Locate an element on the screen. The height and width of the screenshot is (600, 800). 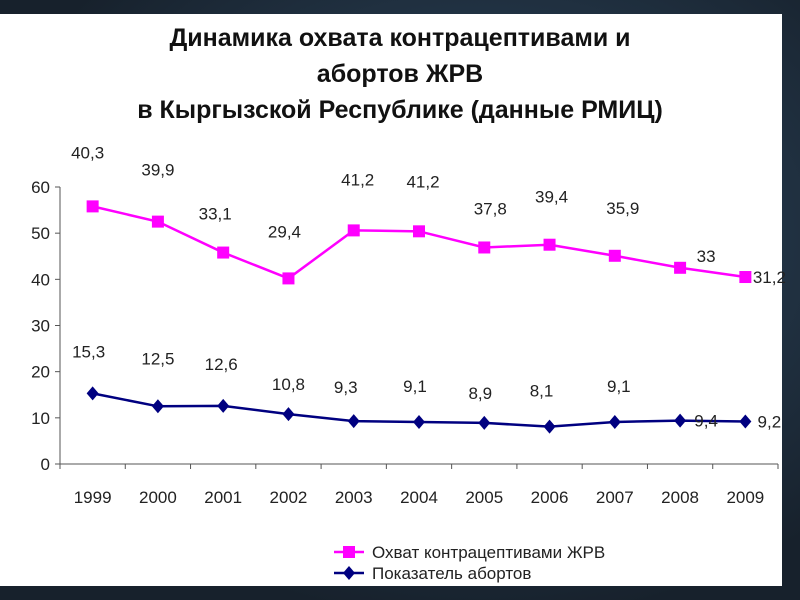
x-tick-label: 1999 is located at coordinates (93, 497).